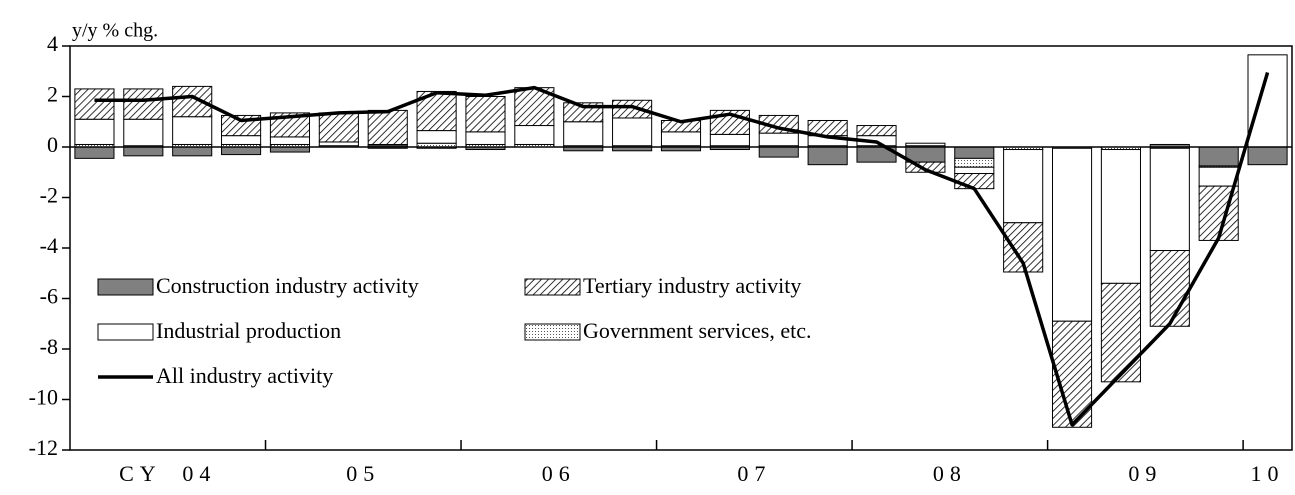  What do you see at coordinates (52, 43) in the screenshot?
I see `y-tick-label: 4` at bounding box center [52, 43].